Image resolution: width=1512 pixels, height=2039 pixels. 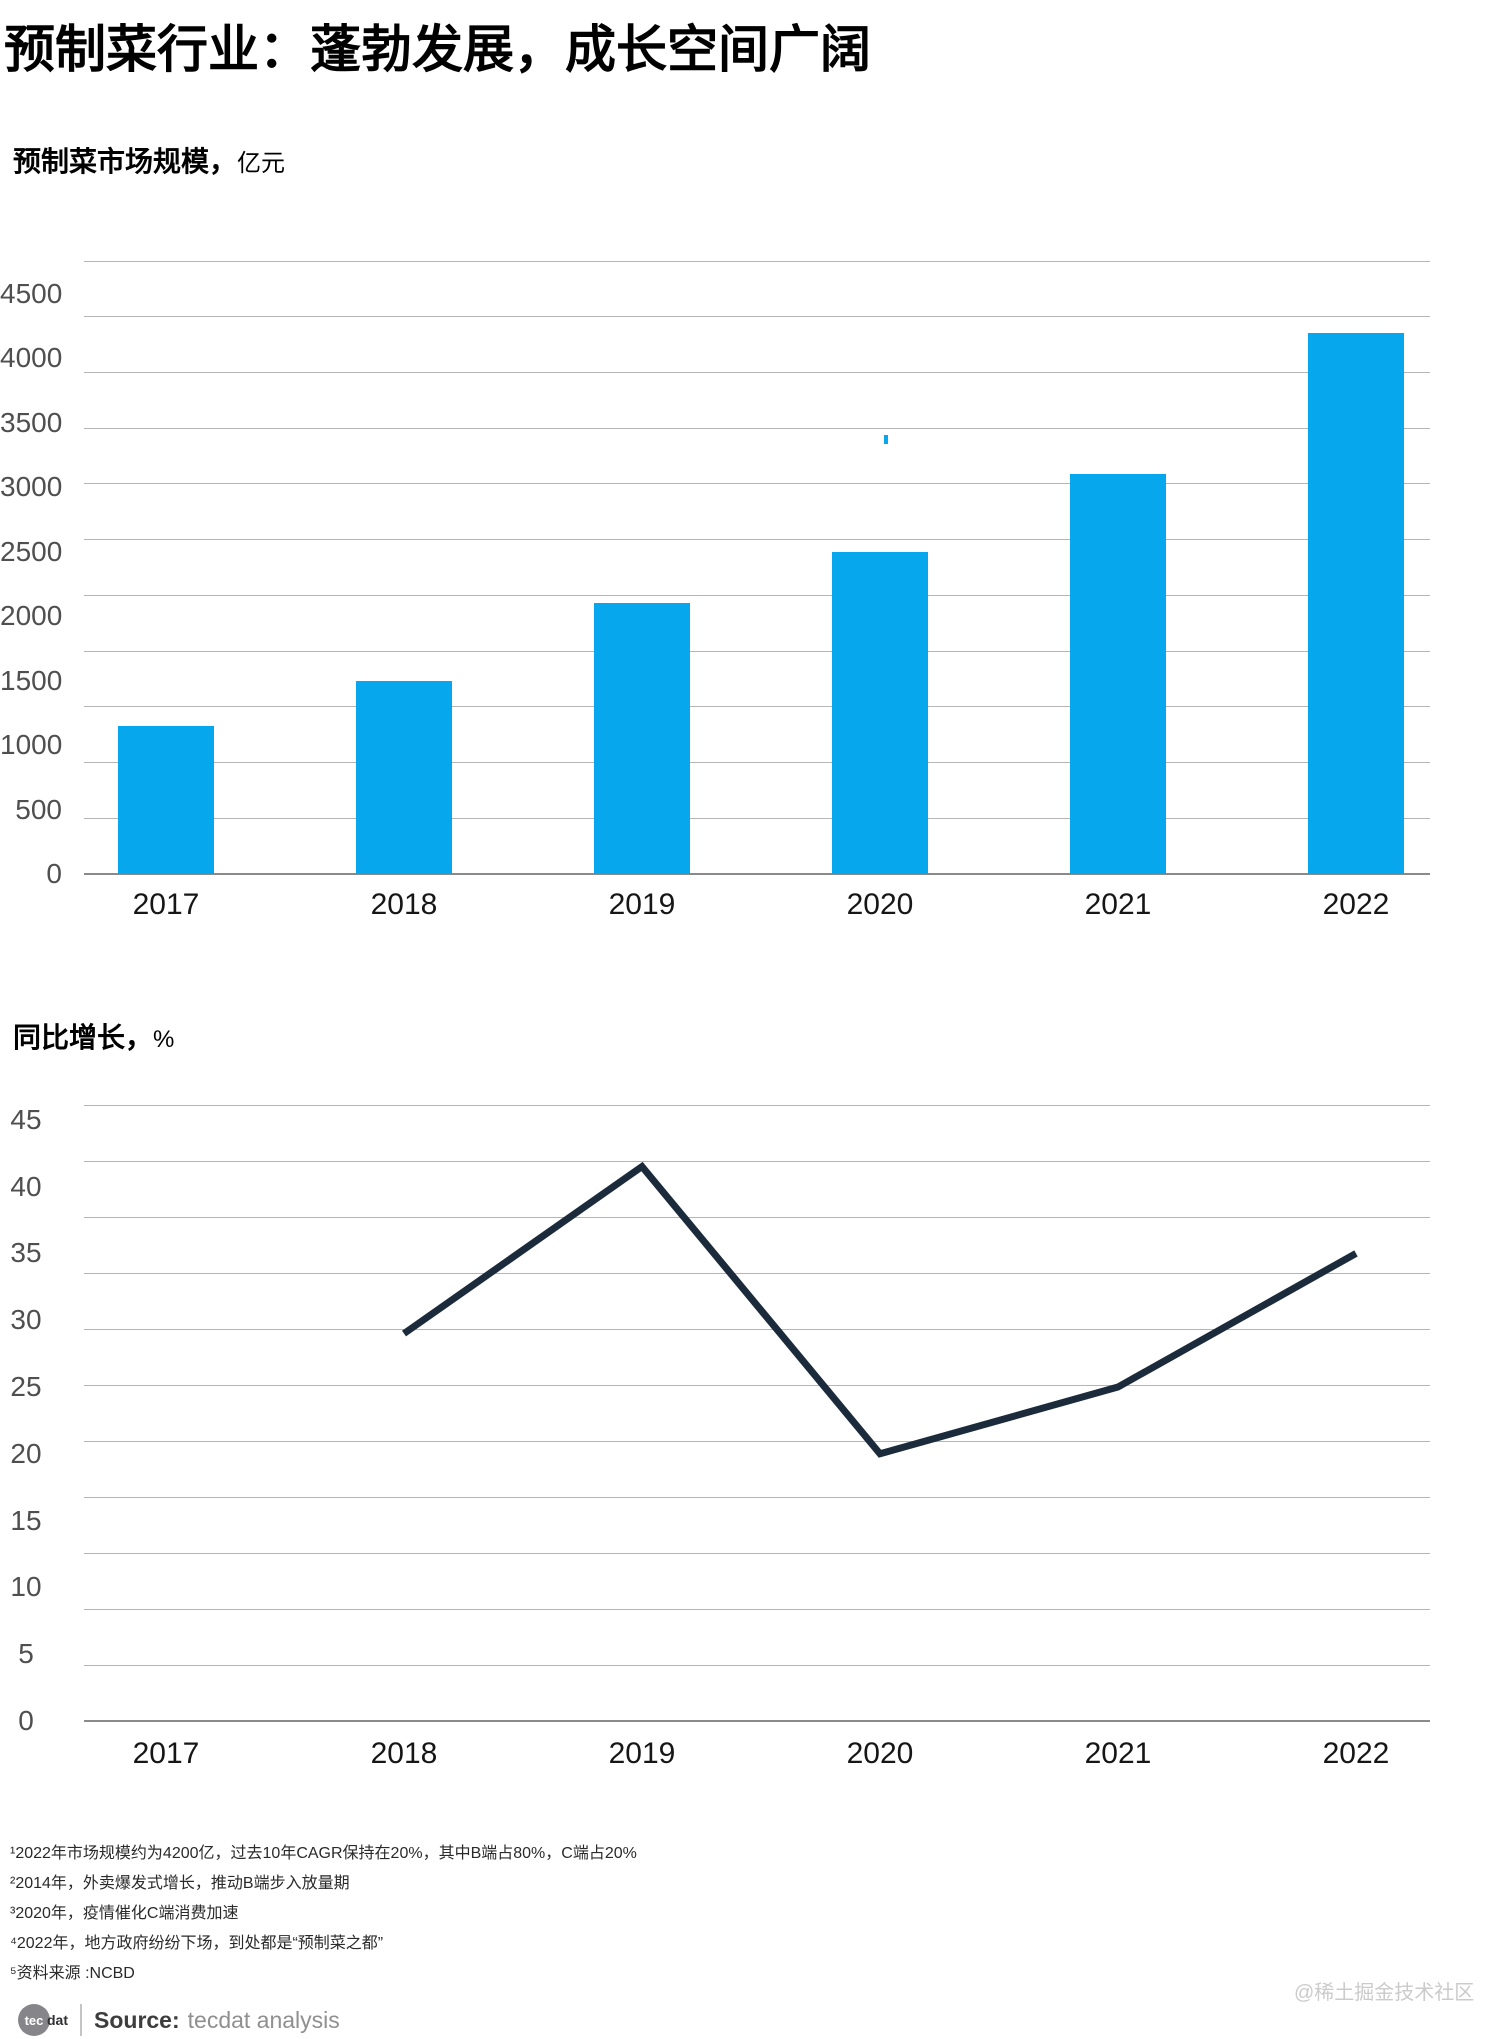 What do you see at coordinates (26, 1386) in the screenshot?
I see `y-tick-label: 25` at bounding box center [26, 1386].